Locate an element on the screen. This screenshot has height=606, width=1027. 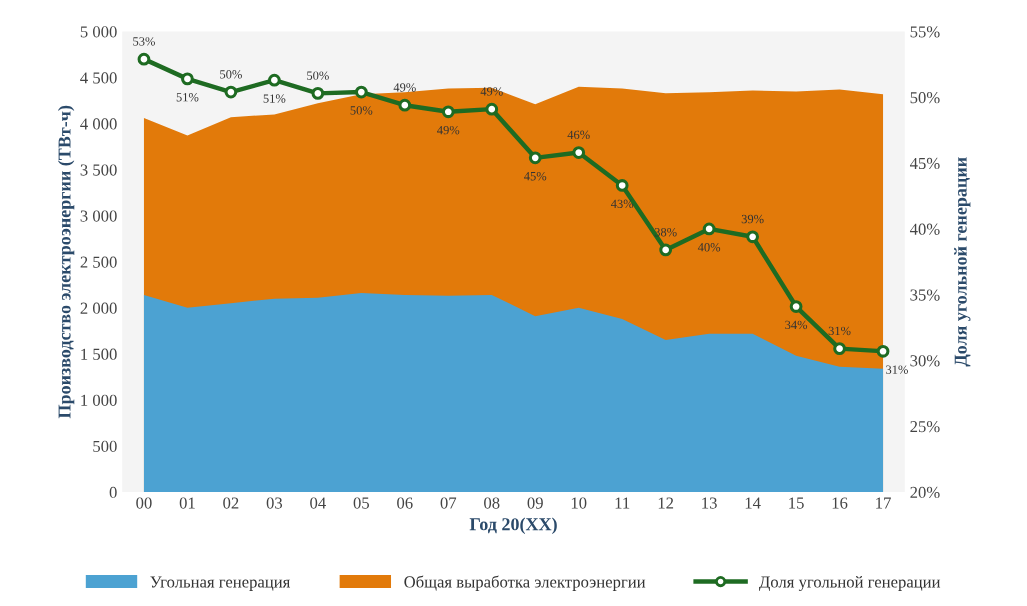
y2-tick-label: 50% is located at coordinates (925, 98).